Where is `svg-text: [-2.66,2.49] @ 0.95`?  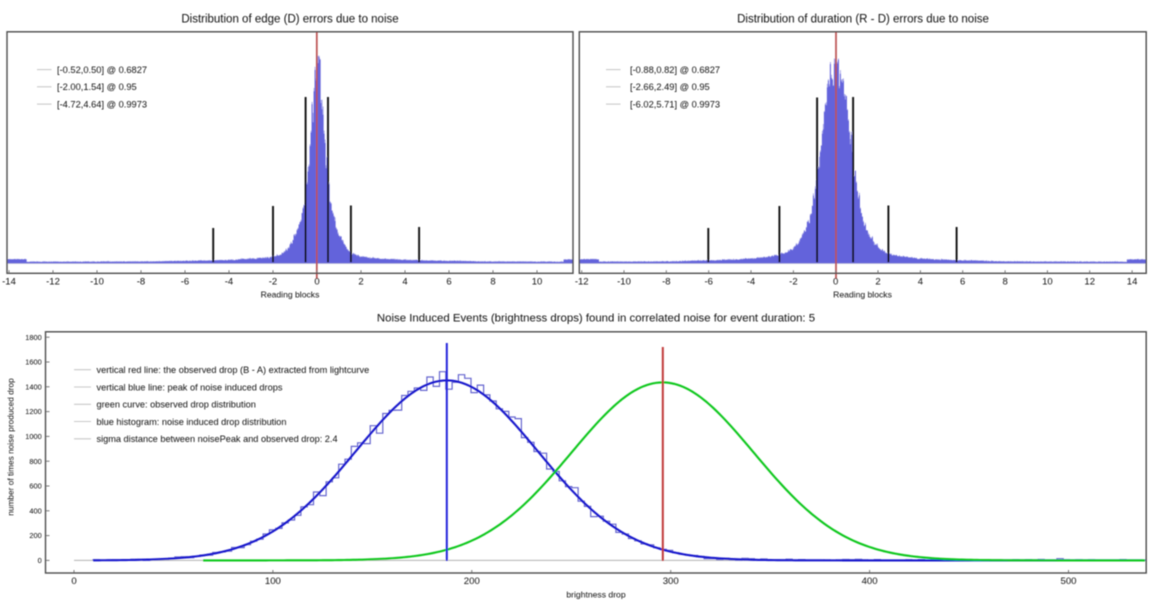
svg-text: [-2.66,2.49] @ 0.95 is located at coordinates (670, 87).